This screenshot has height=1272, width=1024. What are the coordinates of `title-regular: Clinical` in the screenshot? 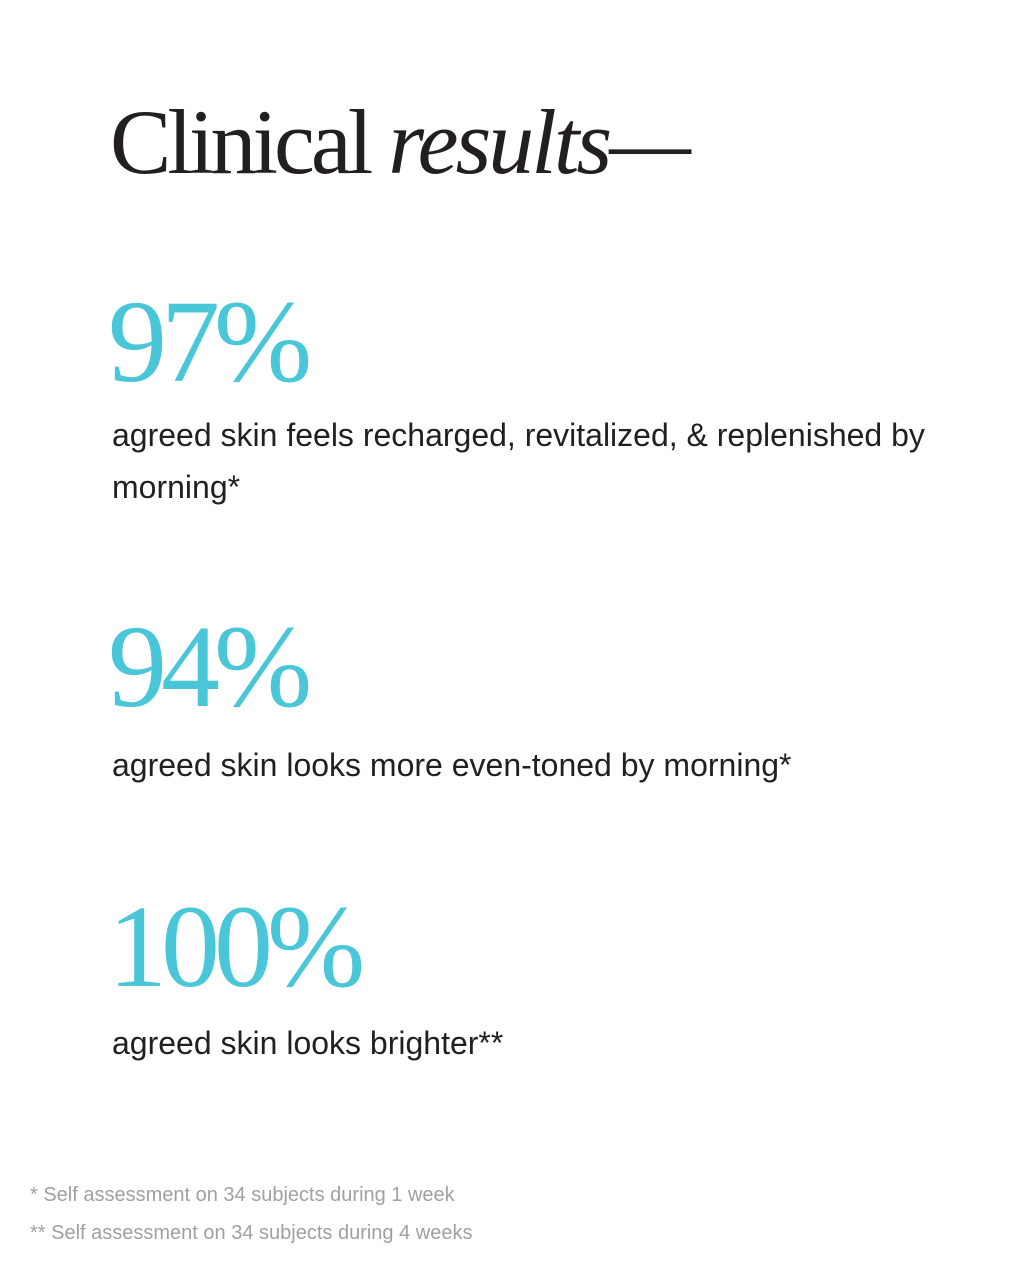 It's located at (241, 142).